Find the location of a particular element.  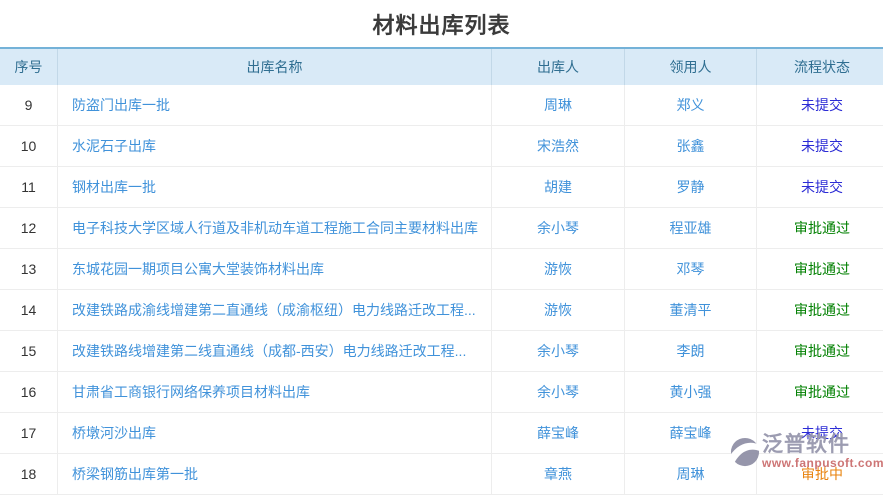

cell-no: 15 is located at coordinates (29, 351).